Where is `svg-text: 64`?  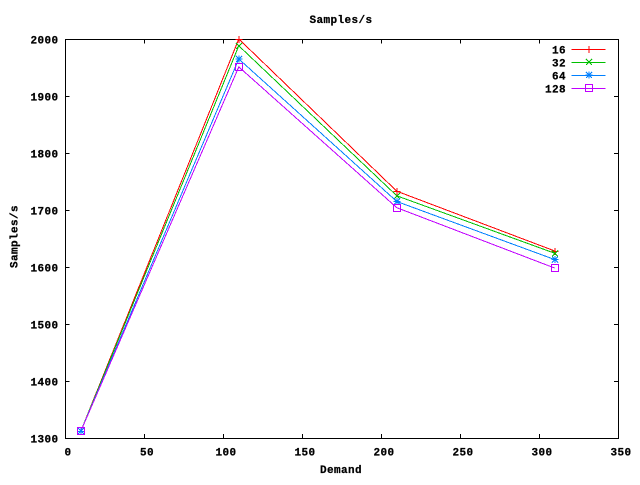 svg-text: 64 is located at coordinates (559, 77).